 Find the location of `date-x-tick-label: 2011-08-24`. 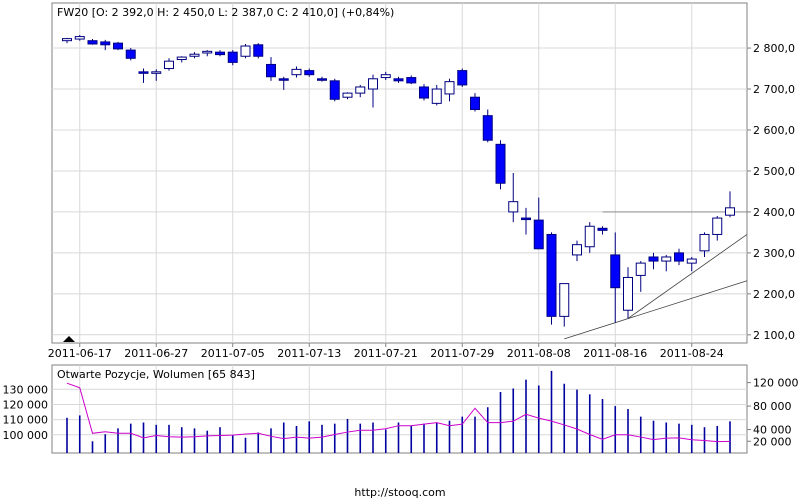

date-x-tick-label: 2011-08-24 is located at coordinates (692, 353).